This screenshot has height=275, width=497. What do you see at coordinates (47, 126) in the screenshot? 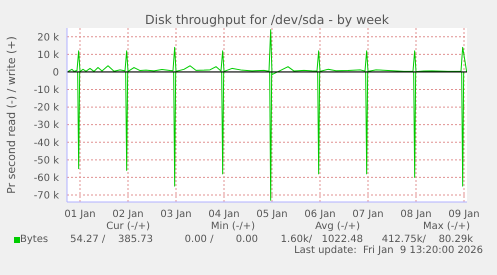
I see `y-tick-label: -30 k` at bounding box center [47, 126].